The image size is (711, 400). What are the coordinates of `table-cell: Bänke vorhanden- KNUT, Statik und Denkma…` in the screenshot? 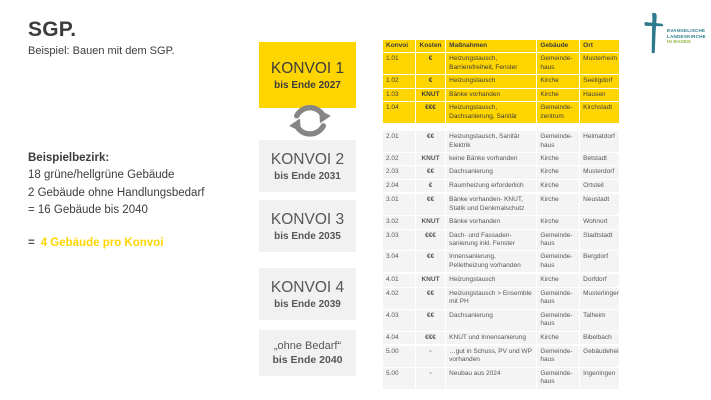 It's located at (491, 205).